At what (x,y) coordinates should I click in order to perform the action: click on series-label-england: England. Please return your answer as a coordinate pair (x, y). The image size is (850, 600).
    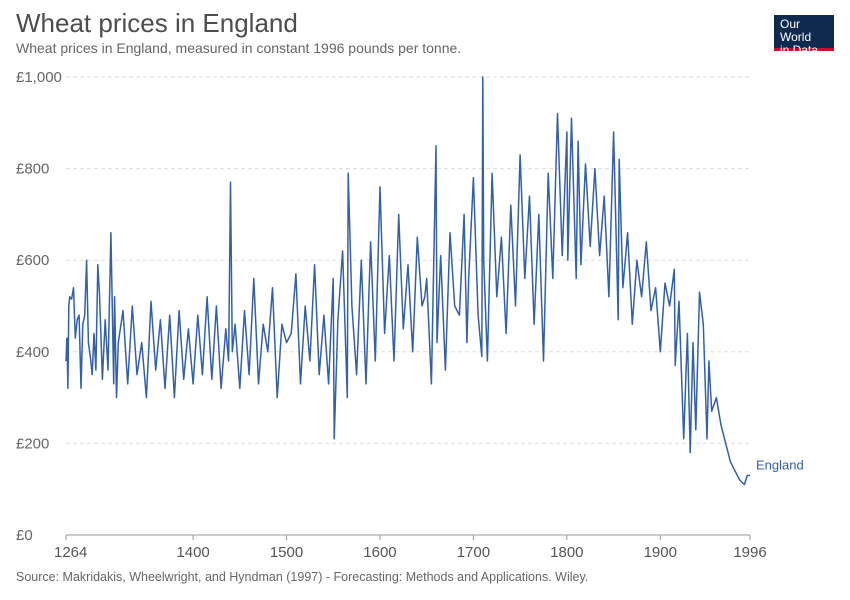
    Looking at the image, I should click on (780, 464).